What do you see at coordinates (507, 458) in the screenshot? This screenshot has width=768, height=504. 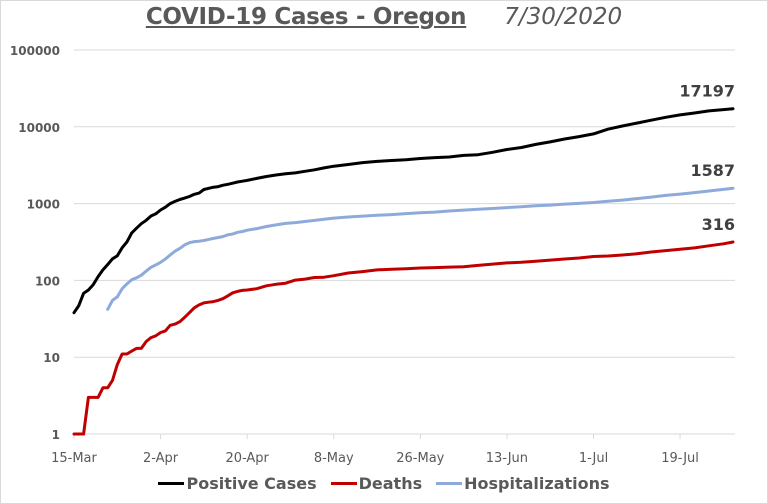 I see `x-tick-label: 13-Jun` at bounding box center [507, 458].